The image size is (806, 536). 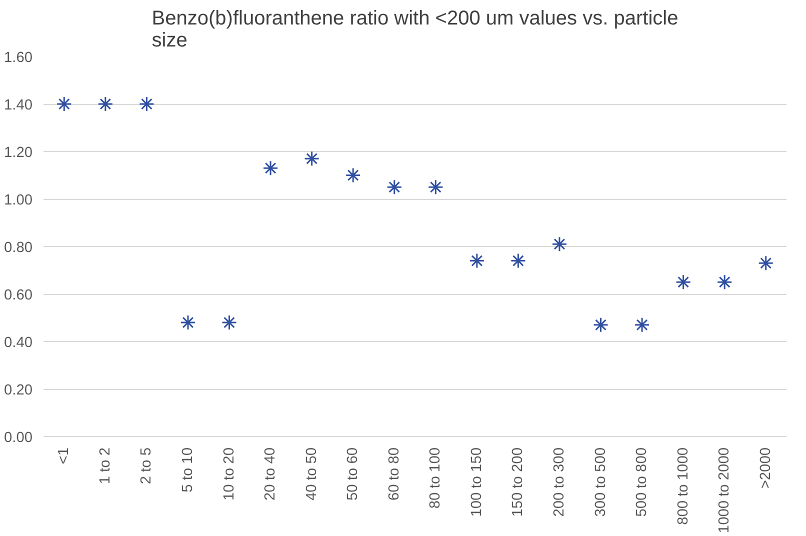 I want to click on x-tick-label: 10 to 20, so click(x=229, y=473).